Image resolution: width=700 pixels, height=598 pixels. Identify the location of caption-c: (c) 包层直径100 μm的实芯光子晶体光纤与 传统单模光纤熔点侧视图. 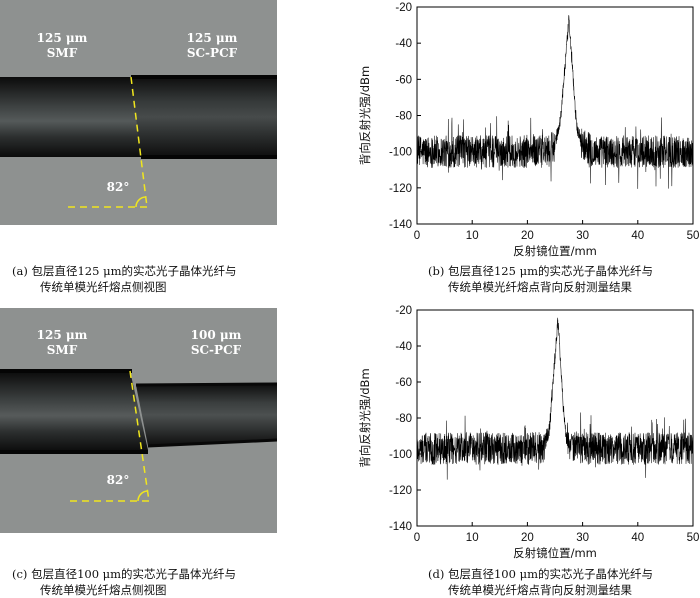
(124, 582).